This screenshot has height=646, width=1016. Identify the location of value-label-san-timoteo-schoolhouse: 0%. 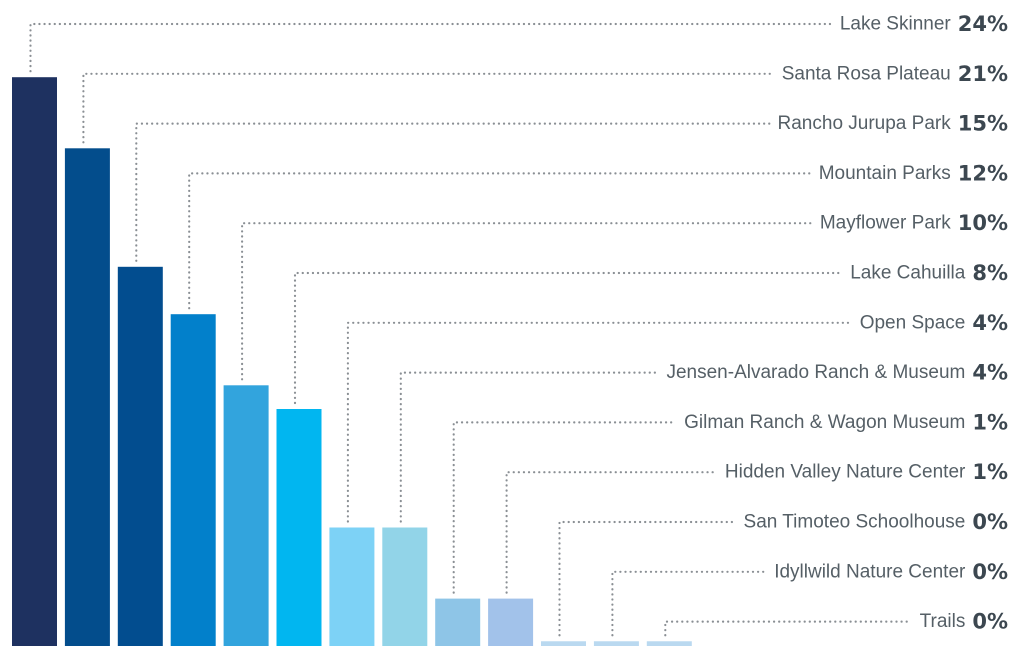
(990, 522).